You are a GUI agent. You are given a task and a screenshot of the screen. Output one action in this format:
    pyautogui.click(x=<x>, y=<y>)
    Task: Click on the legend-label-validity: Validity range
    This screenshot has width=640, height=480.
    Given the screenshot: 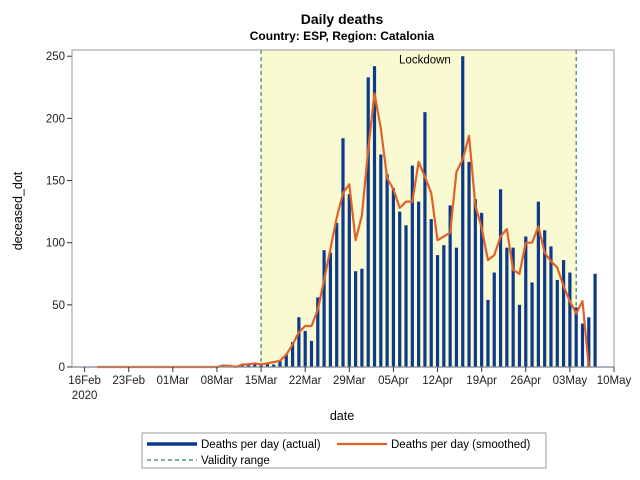 What is the action you would take?
    pyautogui.click(x=235, y=461)
    